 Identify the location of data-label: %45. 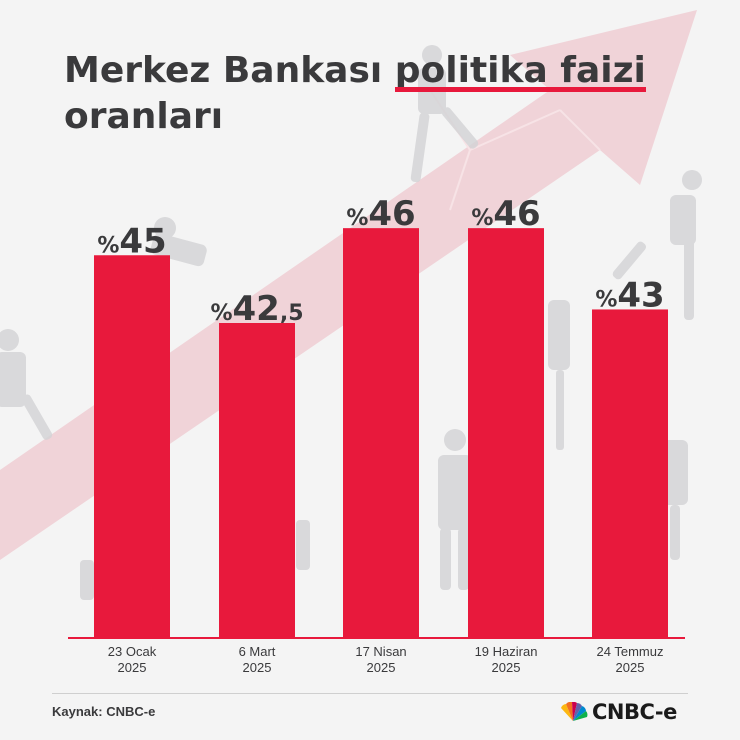
(131, 241).